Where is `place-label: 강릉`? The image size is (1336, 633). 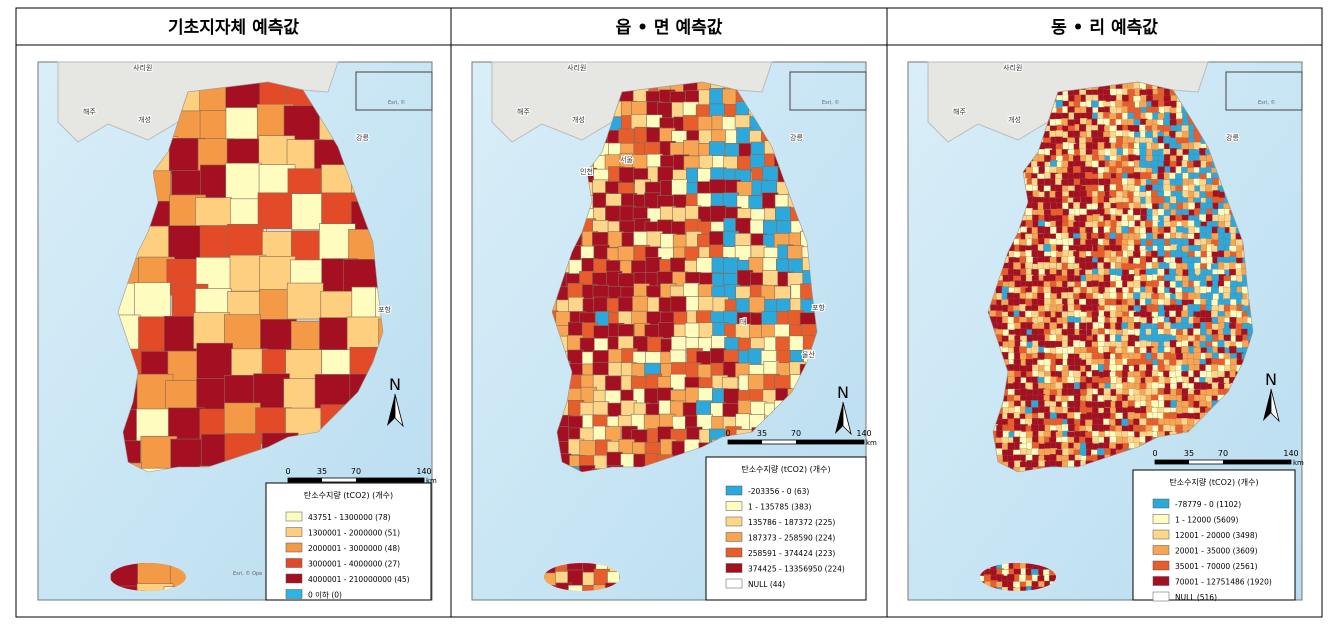
place-label: 강릉 is located at coordinates (796, 137).